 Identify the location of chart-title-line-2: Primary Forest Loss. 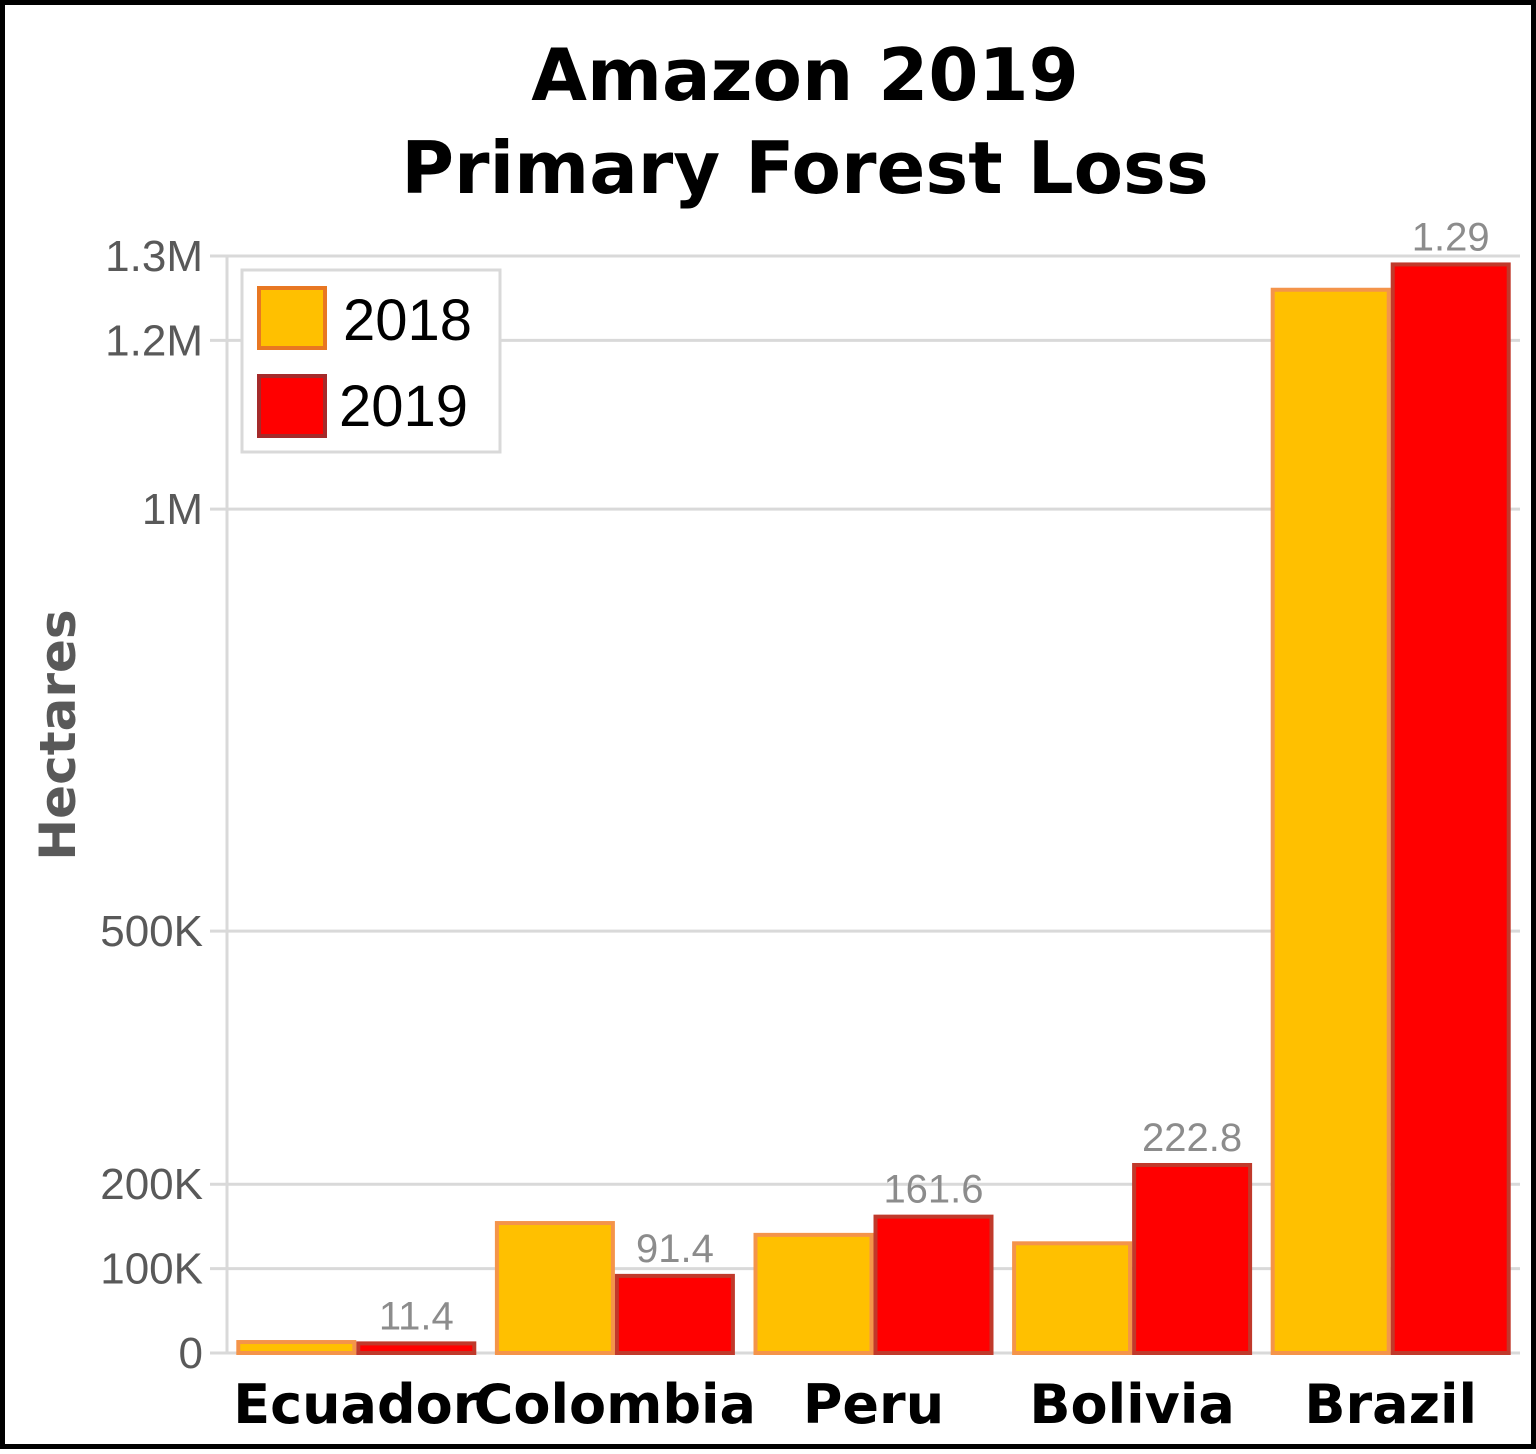
(805, 168).